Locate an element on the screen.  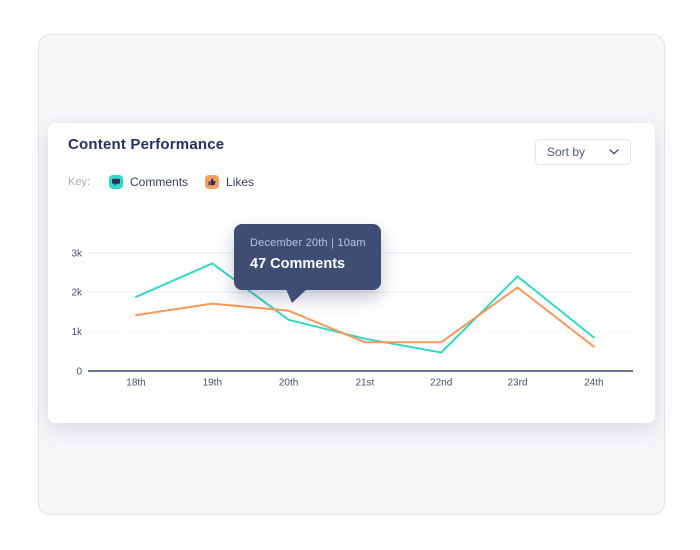
legend-item-comments: Comments is located at coordinates (148, 182).